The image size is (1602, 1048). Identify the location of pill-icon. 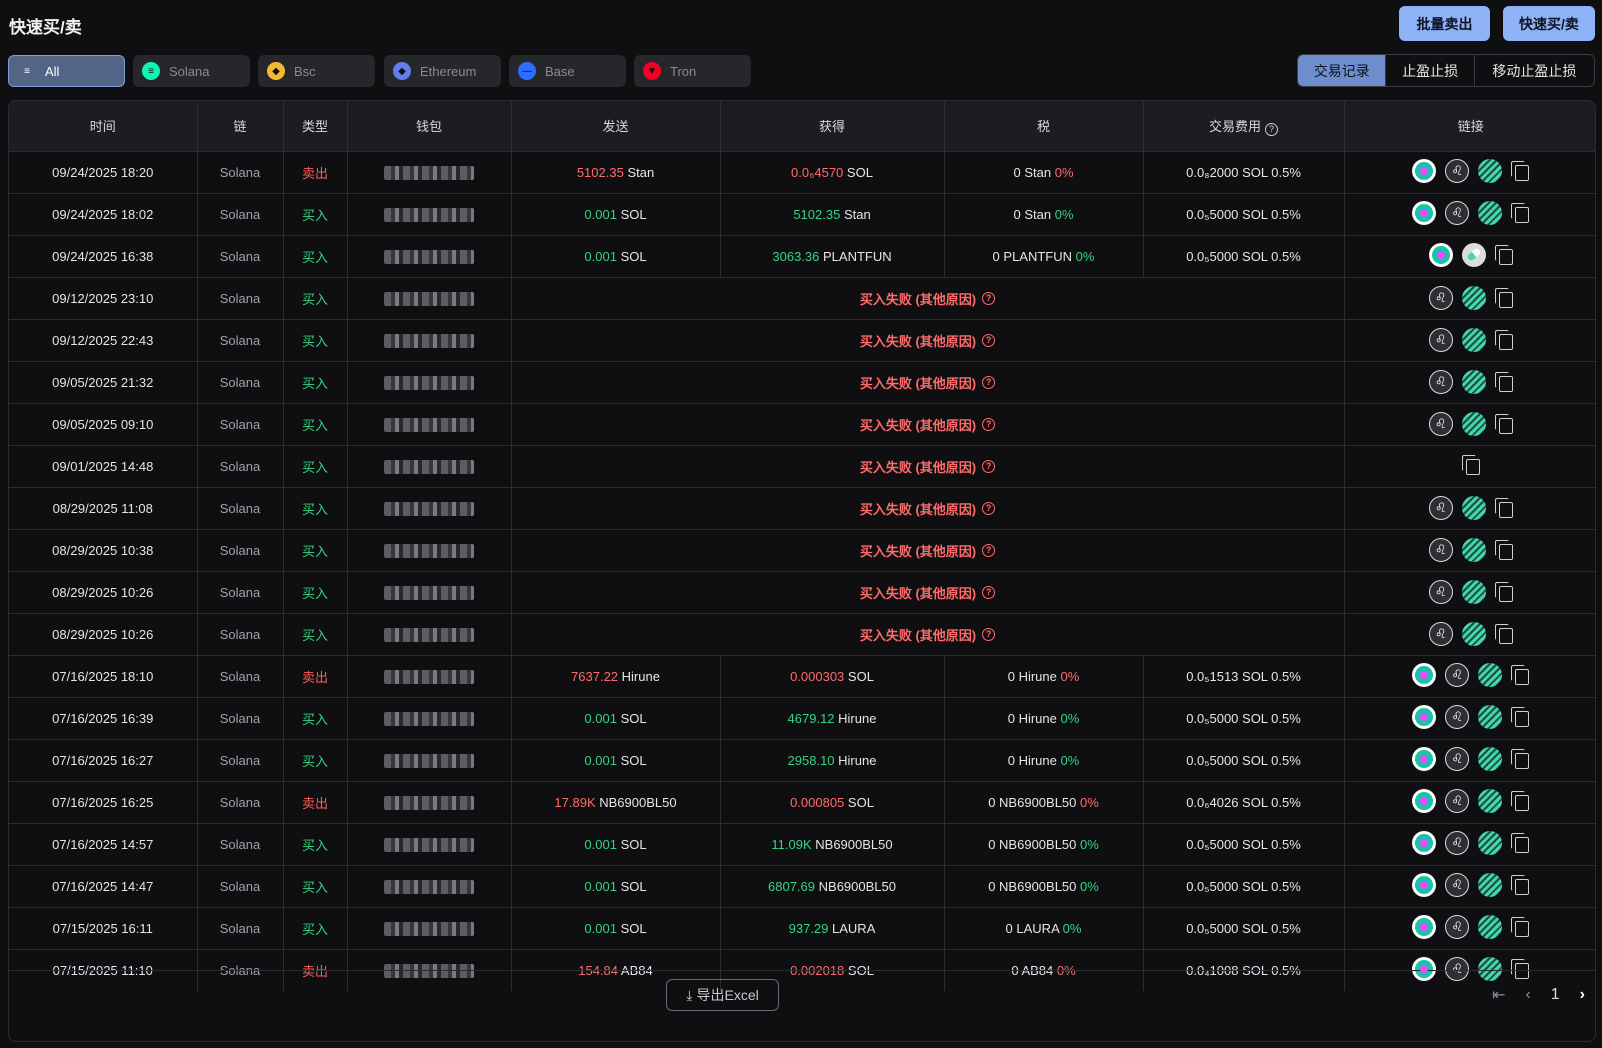
(1473, 254).